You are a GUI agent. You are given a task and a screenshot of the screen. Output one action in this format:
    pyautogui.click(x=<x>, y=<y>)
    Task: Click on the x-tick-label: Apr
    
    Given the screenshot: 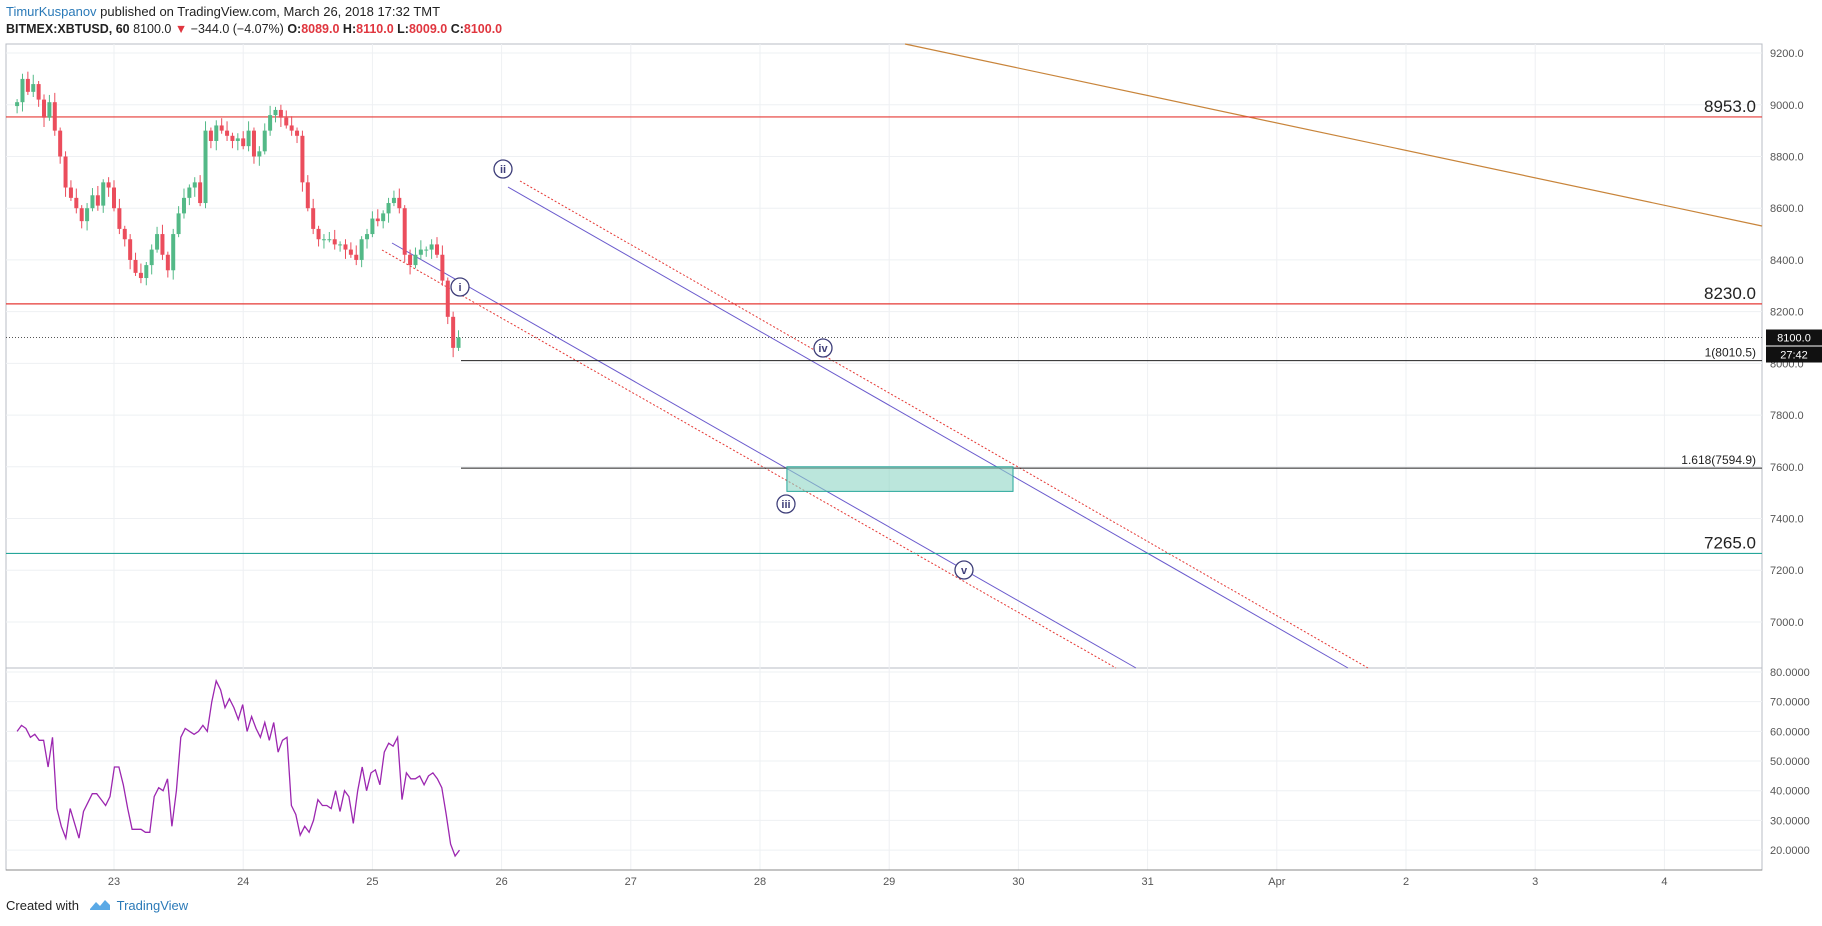 What is the action you would take?
    pyautogui.click(x=1276, y=882)
    